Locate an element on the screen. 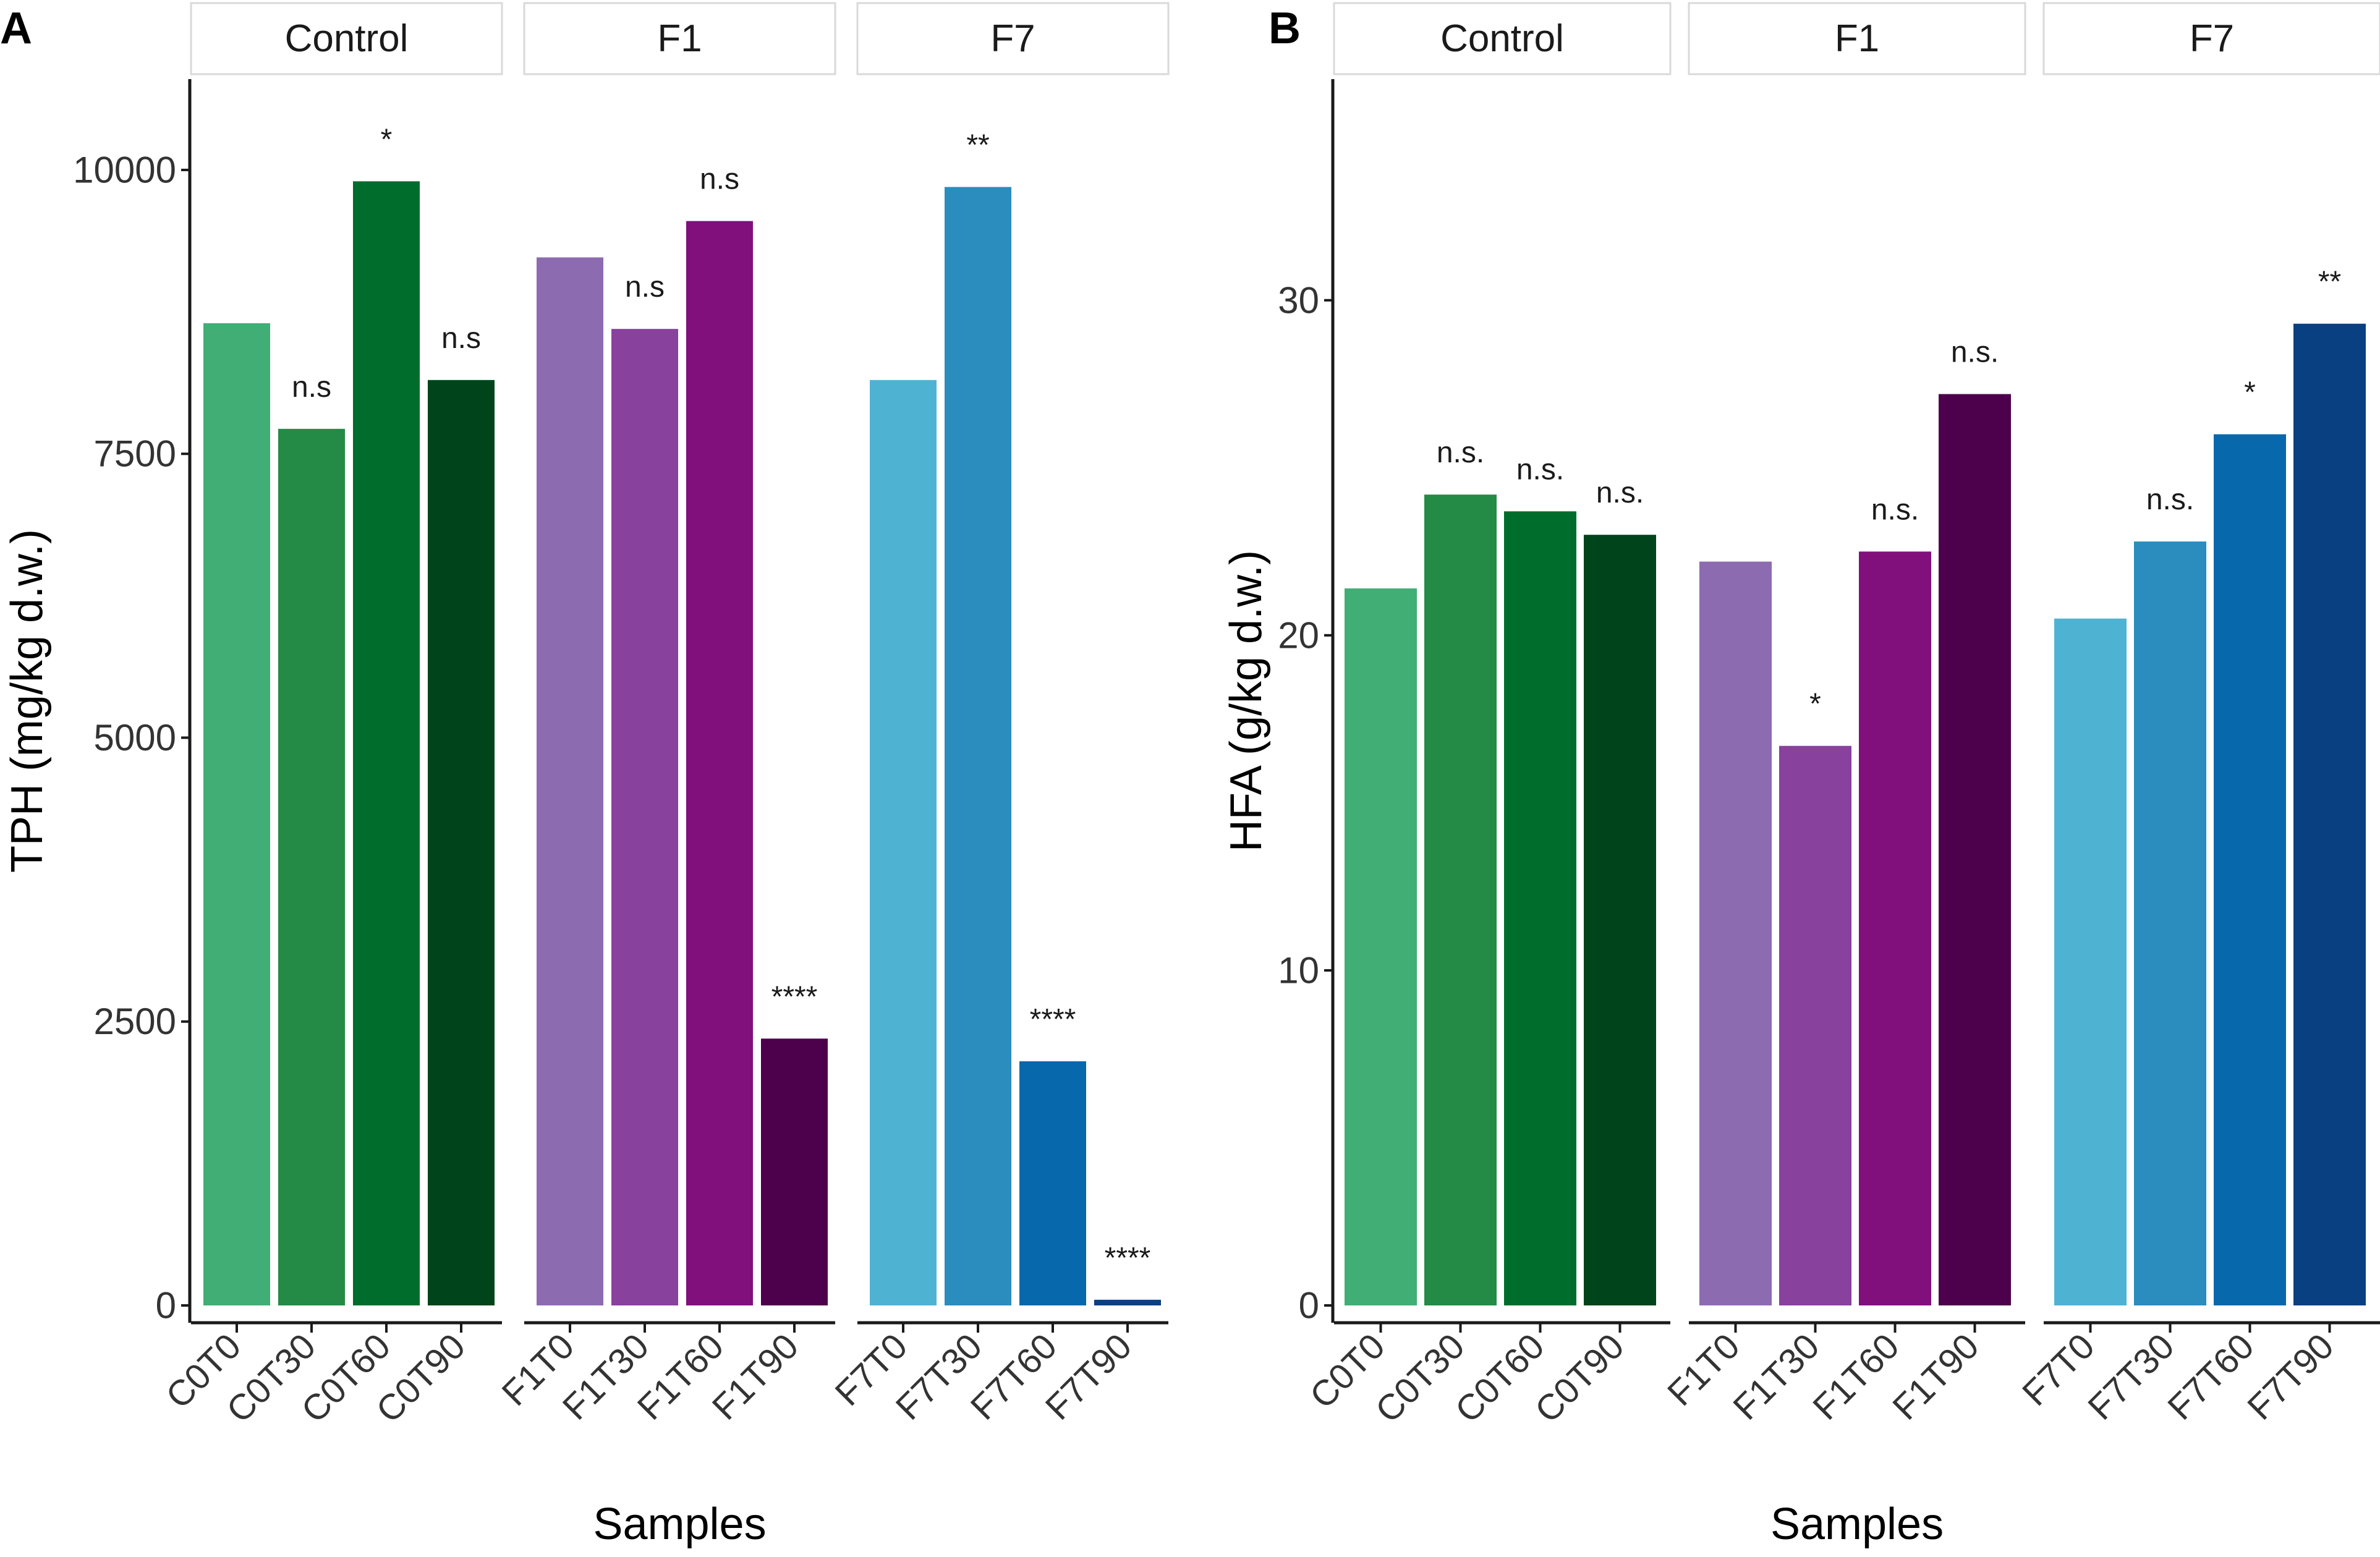  panel-a-x-tick-label: F7T60 is located at coordinates (1014, 1377).